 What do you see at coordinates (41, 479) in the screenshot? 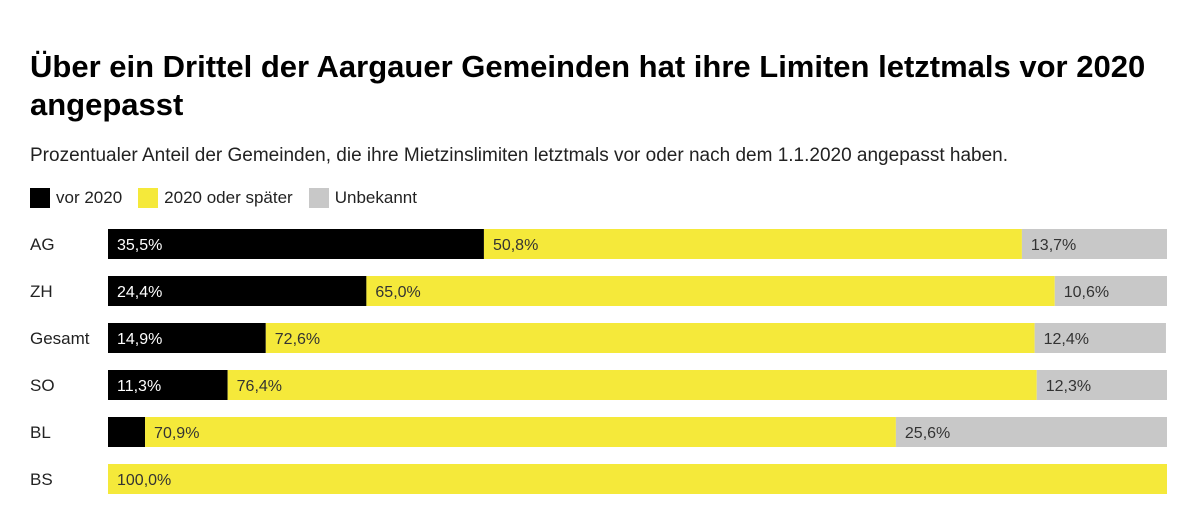
I see `row-label-bs: BS` at bounding box center [41, 479].